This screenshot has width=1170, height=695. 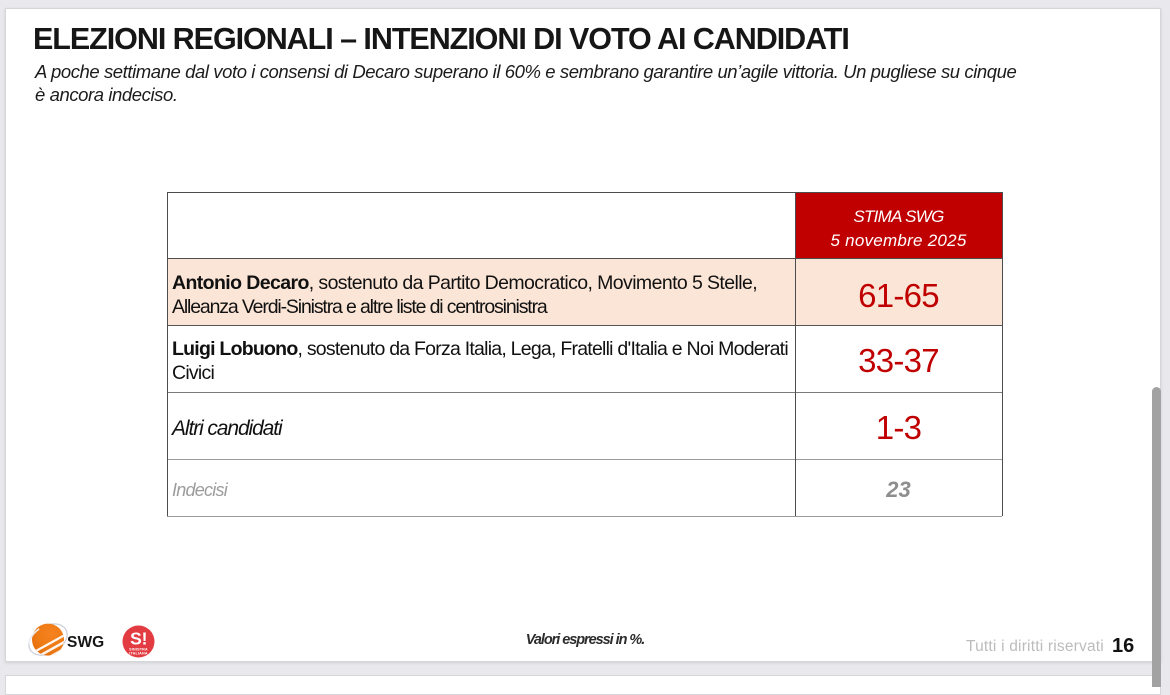 What do you see at coordinates (138, 653) in the screenshot?
I see `svg-text: ITALIANA` at bounding box center [138, 653].